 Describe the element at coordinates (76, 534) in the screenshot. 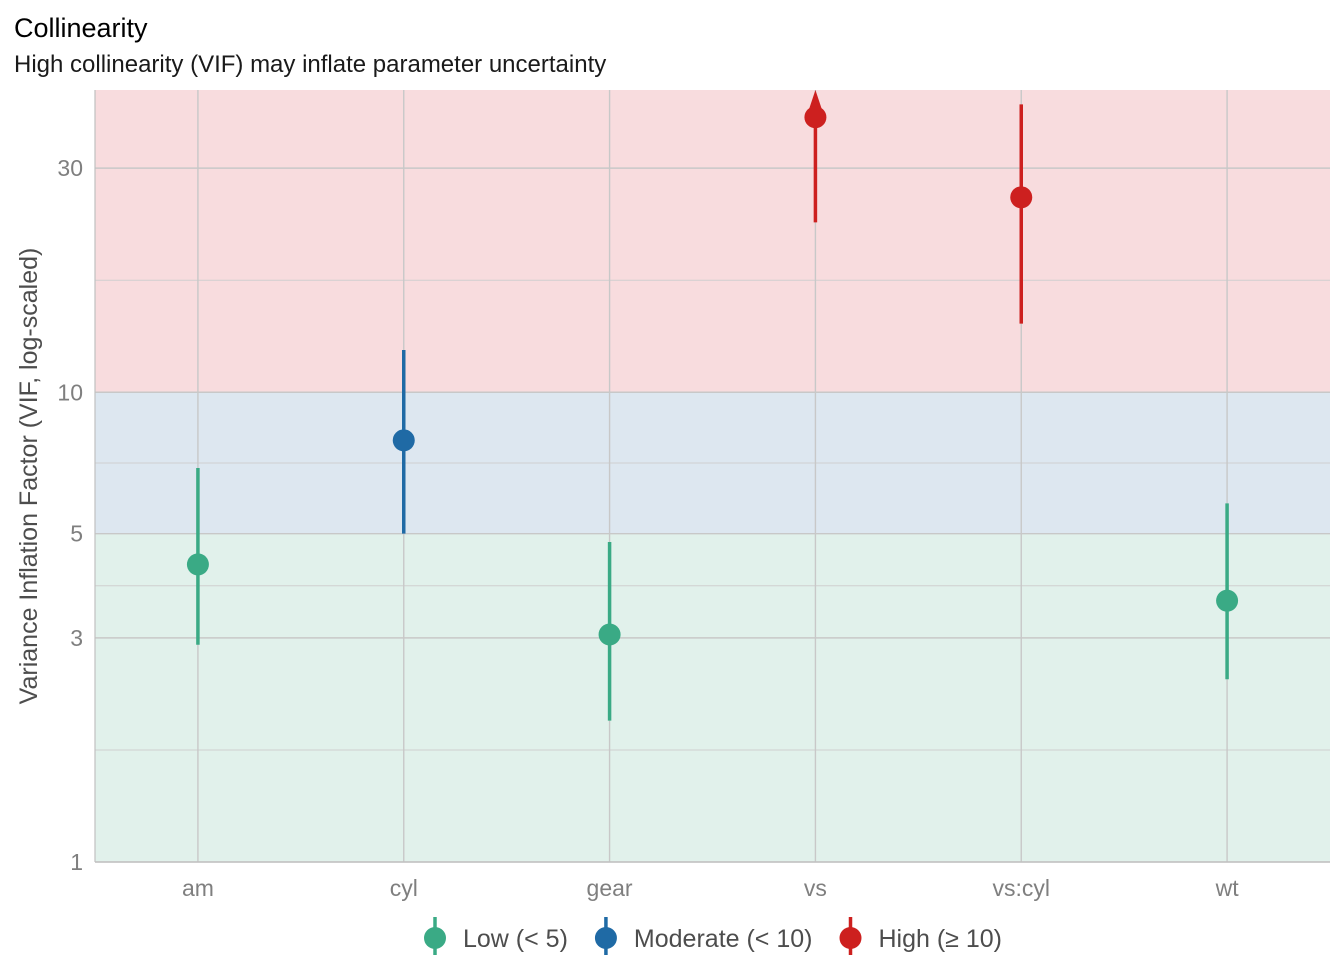

I see `y-tick-label: 5` at that location.